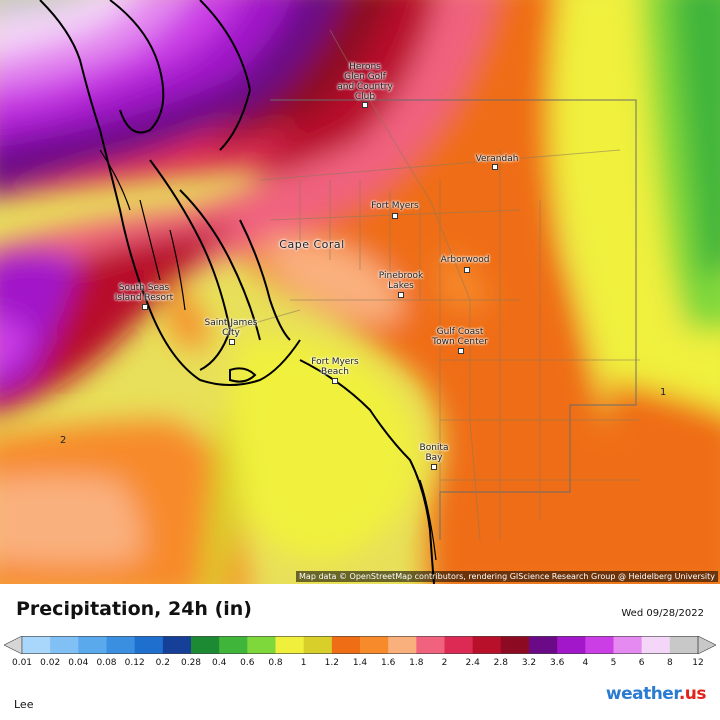  I want to click on scale-tick-label: 2.8, so click(500, 663).